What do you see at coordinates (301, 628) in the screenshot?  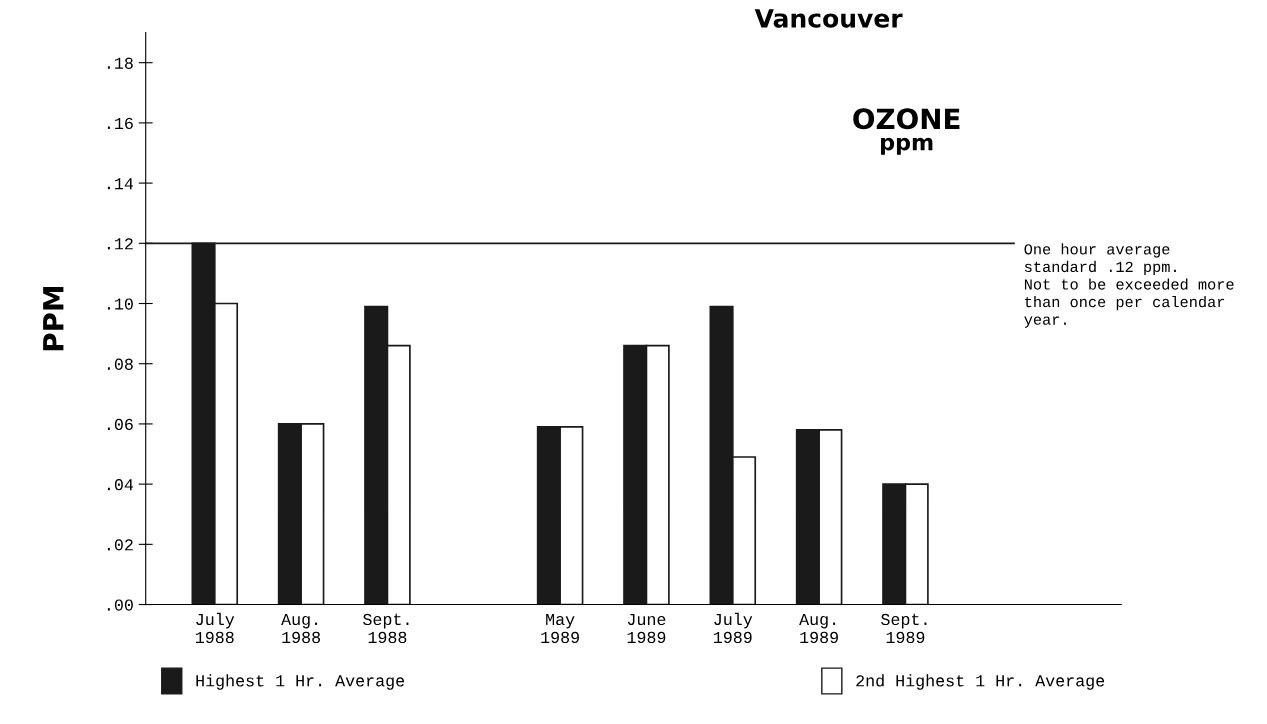 I see `x-tick-label: Aug. 1988` at bounding box center [301, 628].